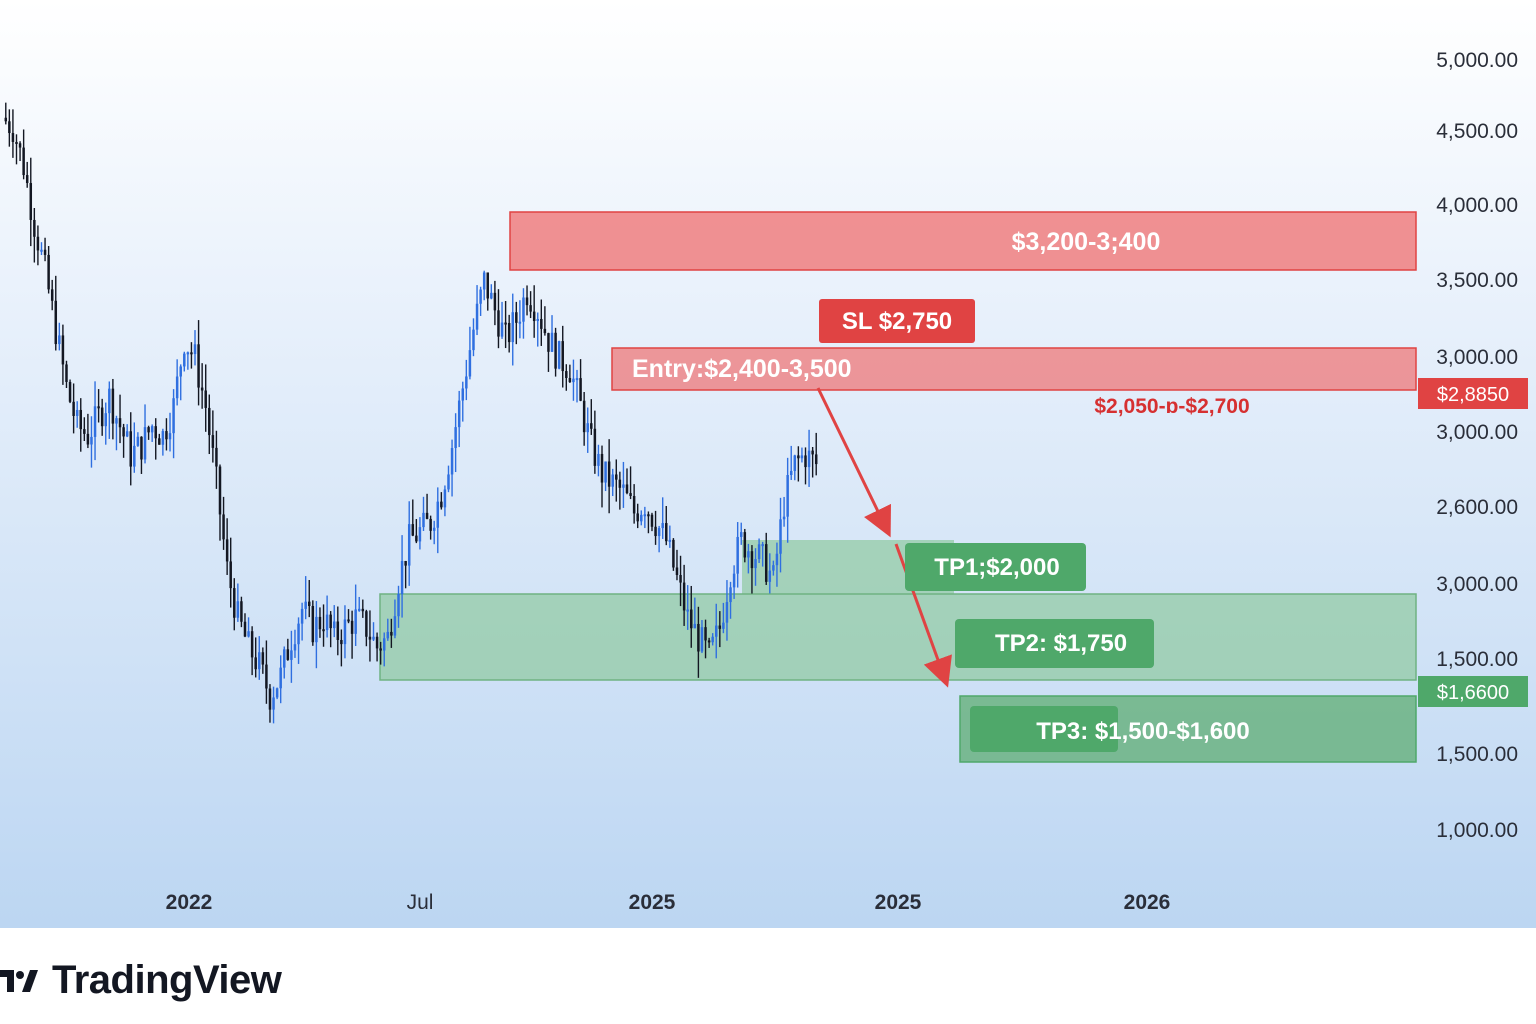  I want to click on entry-zone, so click(1014, 369).